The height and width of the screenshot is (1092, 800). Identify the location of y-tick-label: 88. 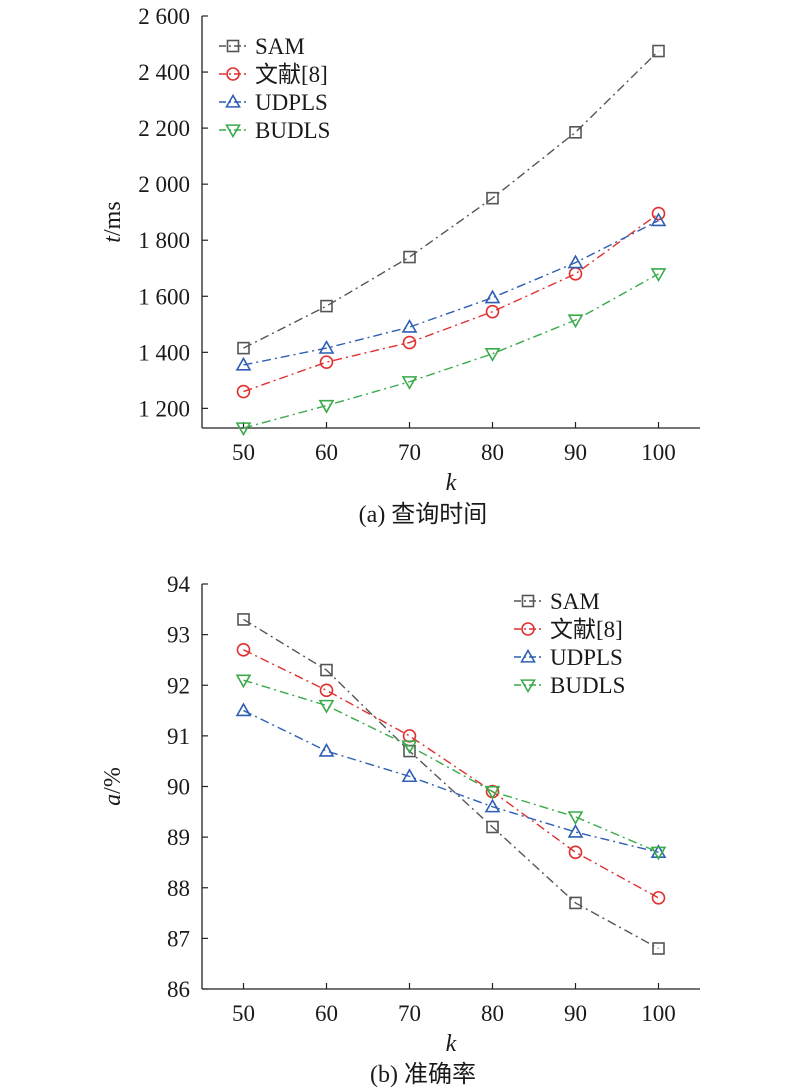
(178, 888).